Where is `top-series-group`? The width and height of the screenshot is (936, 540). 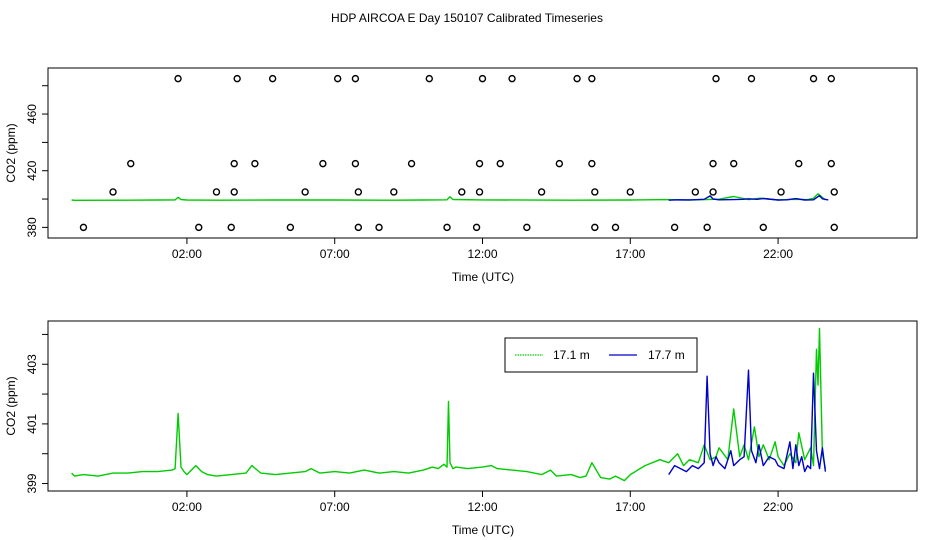
top-series-group is located at coordinates (450, 197).